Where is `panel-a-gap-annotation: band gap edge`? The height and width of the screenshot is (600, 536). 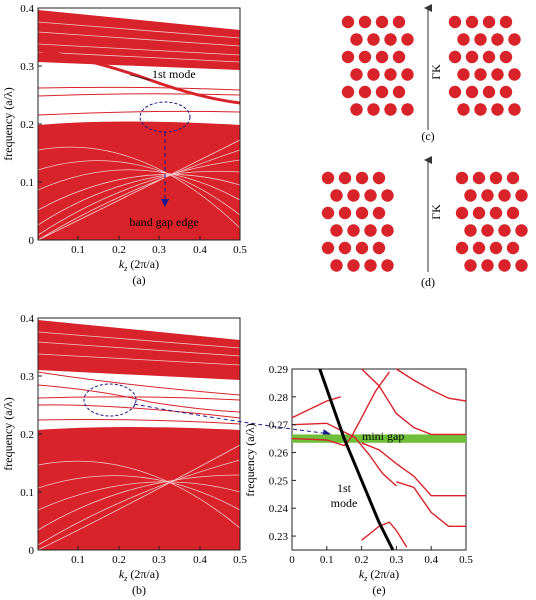 panel-a-gap-annotation: band gap edge is located at coordinates (163, 222).